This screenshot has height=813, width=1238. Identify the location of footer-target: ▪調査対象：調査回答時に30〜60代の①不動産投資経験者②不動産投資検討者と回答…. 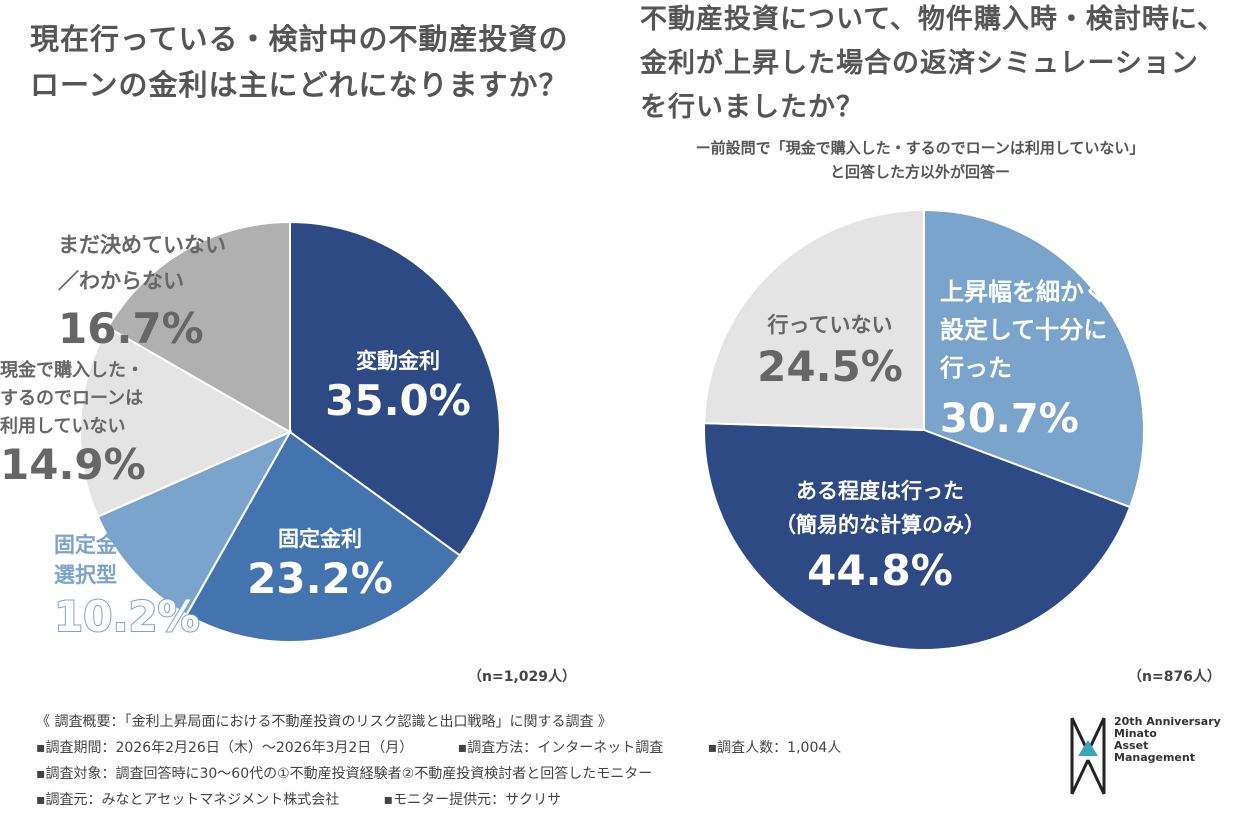
(344, 774).